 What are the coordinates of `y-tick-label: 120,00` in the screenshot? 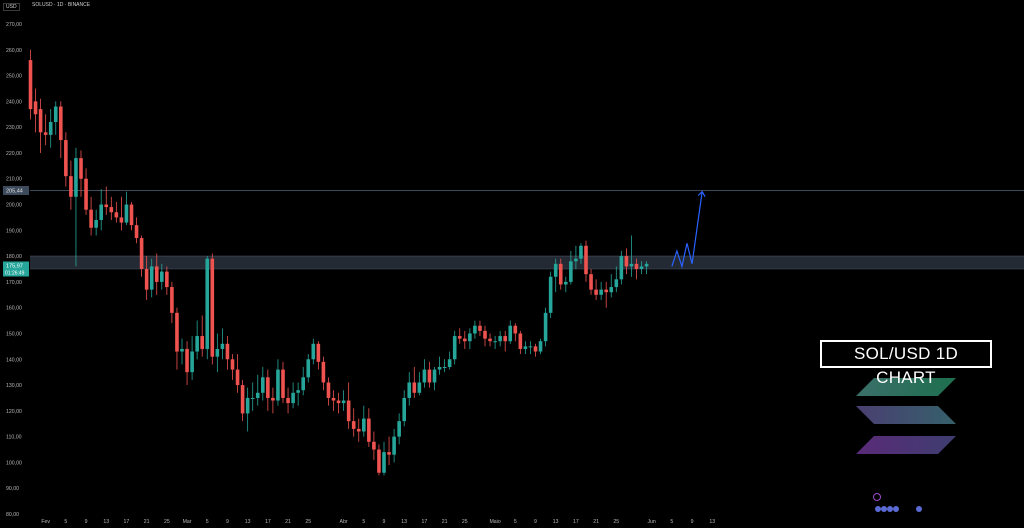 It's located at (14, 412).